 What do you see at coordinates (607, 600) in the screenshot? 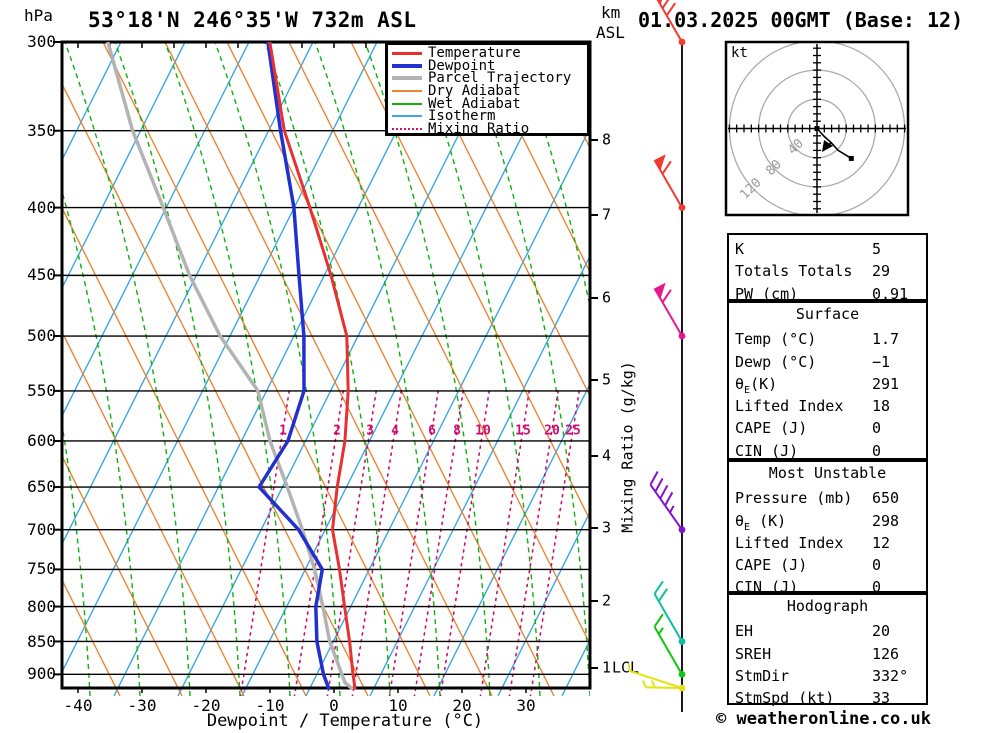
I see `km-tick-label: 2` at bounding box center [607, 600].